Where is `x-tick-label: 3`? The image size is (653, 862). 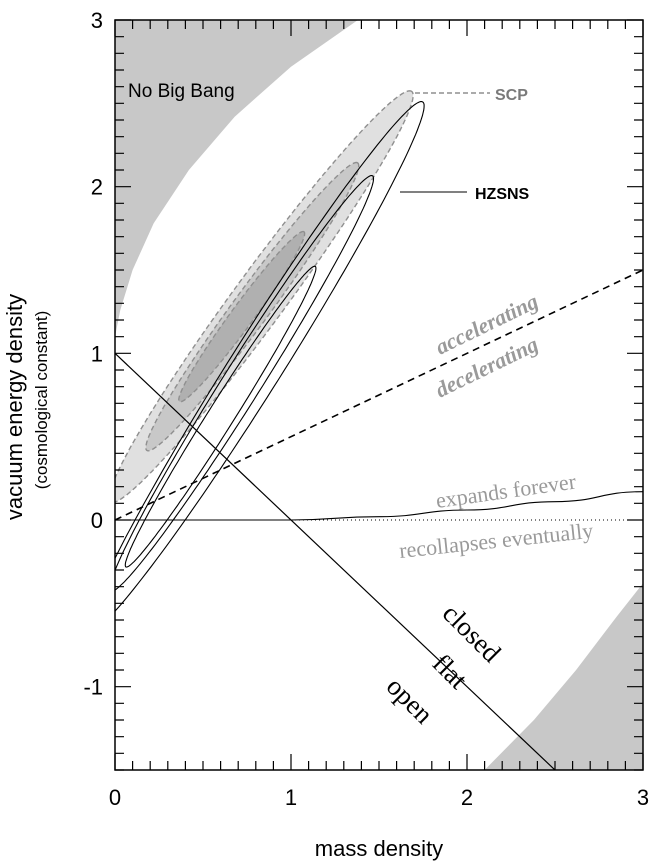 x-tick-label: 3 is located at coordinates (643, 797).